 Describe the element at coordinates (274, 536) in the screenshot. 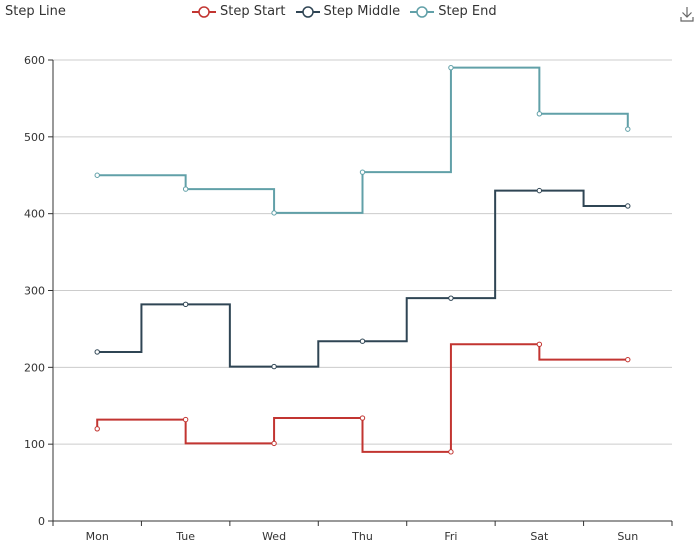

I see `x-tick-label: Wed` at that location.